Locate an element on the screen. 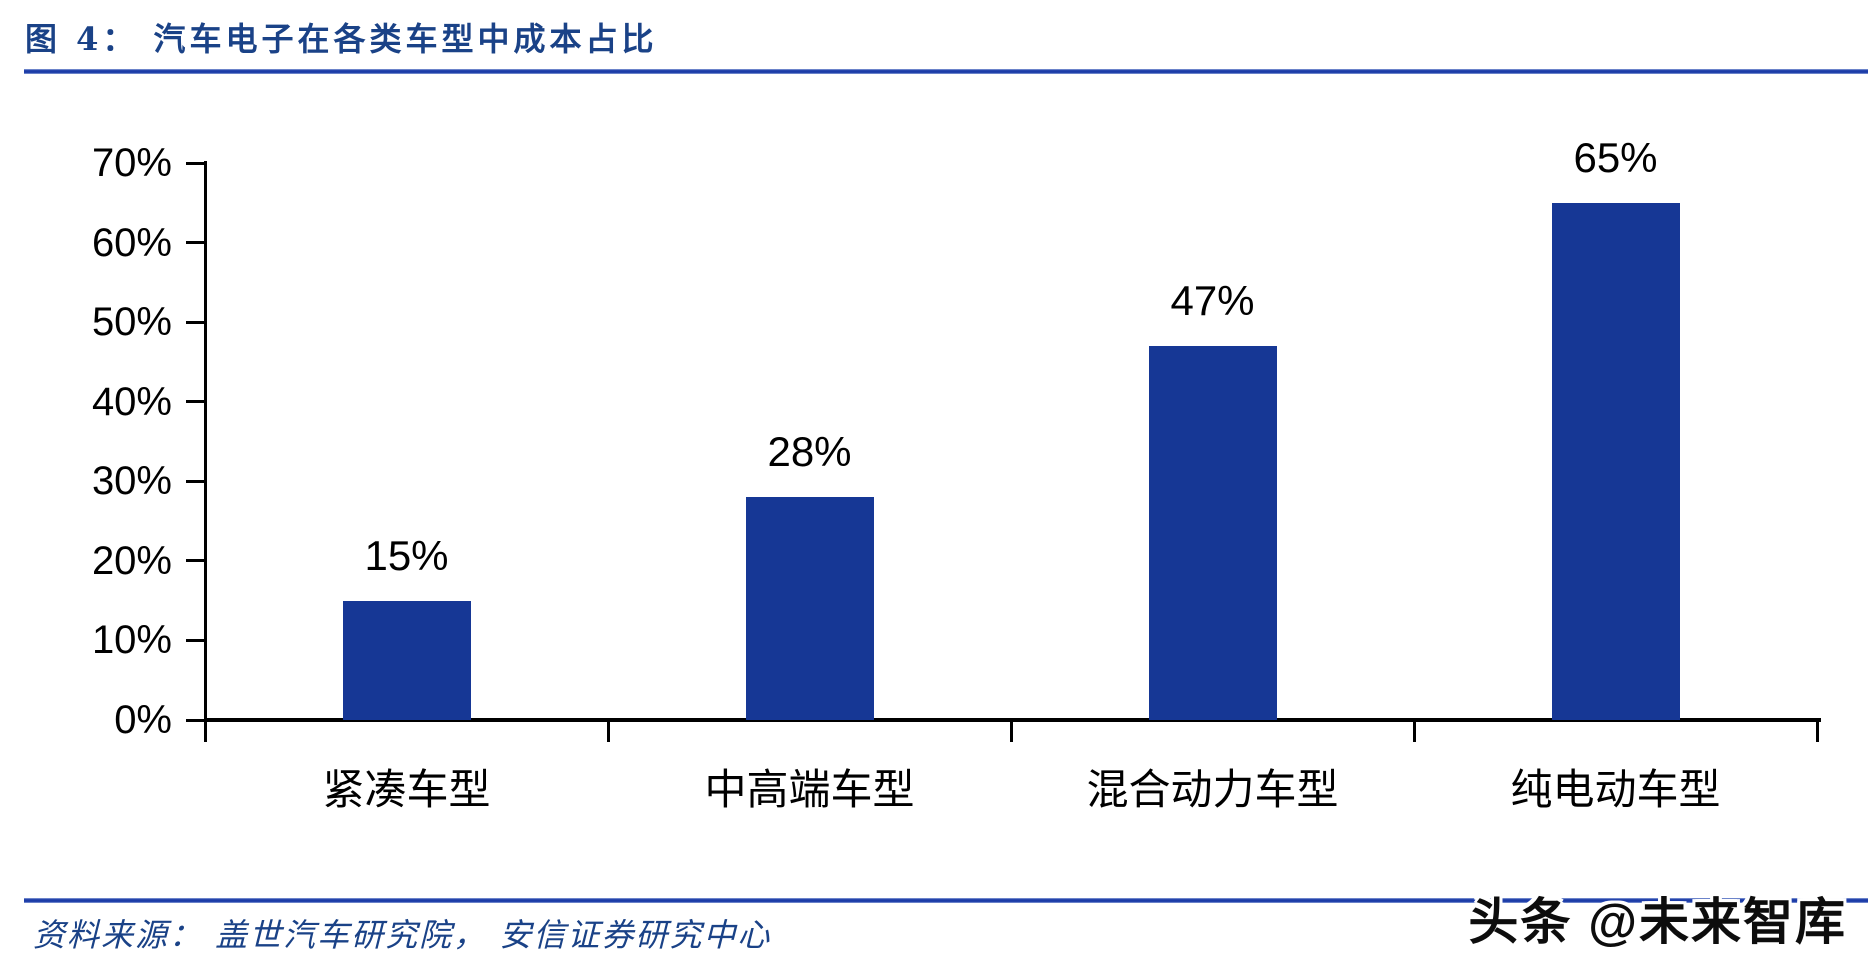 This screenshot has height=966, width=1868. y-axis-tick-label: 70% is located at coordinates (131, 163).